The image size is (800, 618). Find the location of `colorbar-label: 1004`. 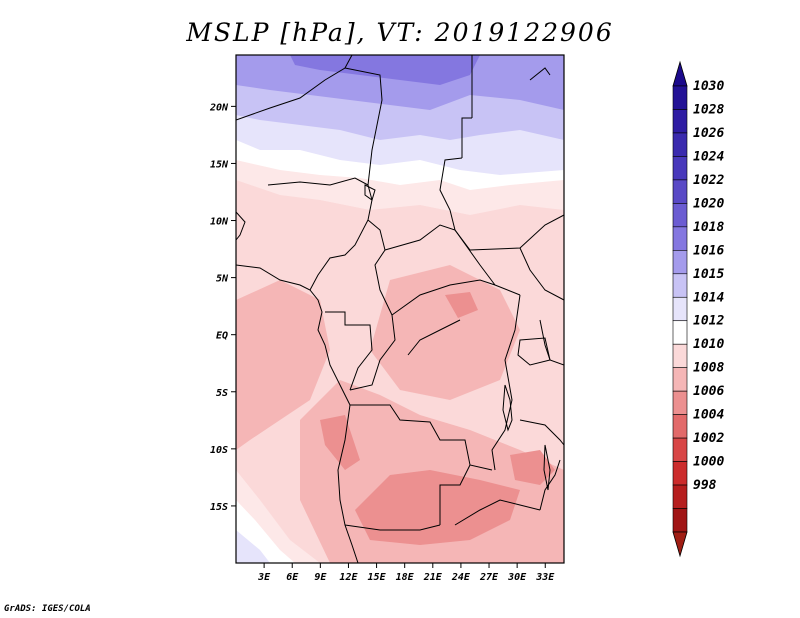

colorbar-label: 1004 is located at coordinates (708, 415).